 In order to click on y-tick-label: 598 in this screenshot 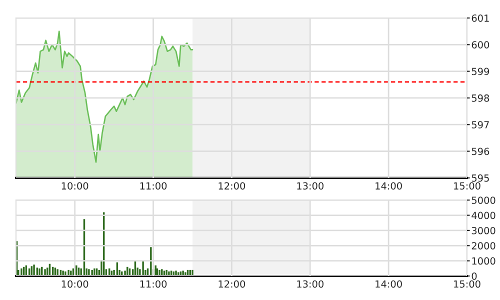, I will do `click(481, 98)`.